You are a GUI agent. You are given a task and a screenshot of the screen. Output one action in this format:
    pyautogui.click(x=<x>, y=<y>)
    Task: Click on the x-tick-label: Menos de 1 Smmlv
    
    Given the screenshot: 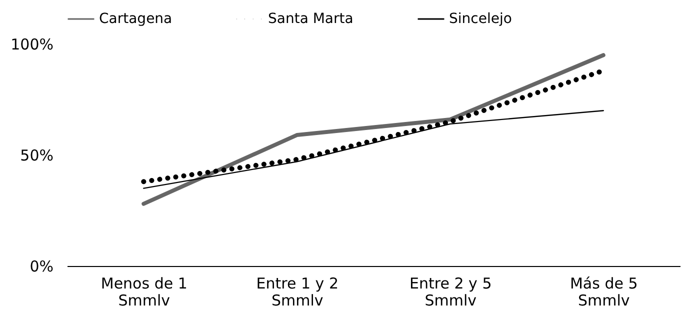 What is the action you would take?
    pyautogui.click(x=144, y=292)
    